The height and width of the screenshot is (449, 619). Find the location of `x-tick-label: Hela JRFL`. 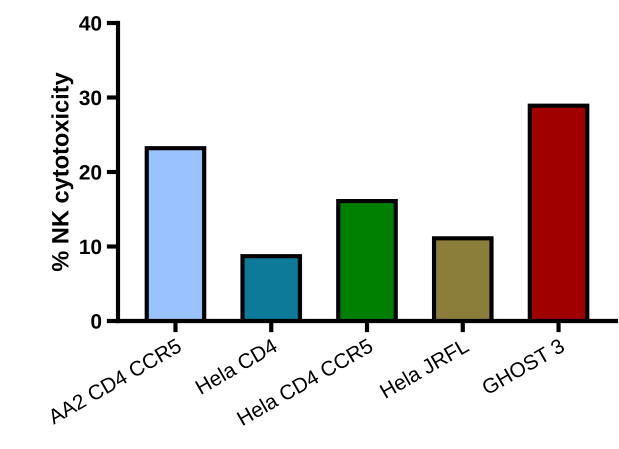

x-tick-label: Hela JRFL is located at coordinates (424, 368).